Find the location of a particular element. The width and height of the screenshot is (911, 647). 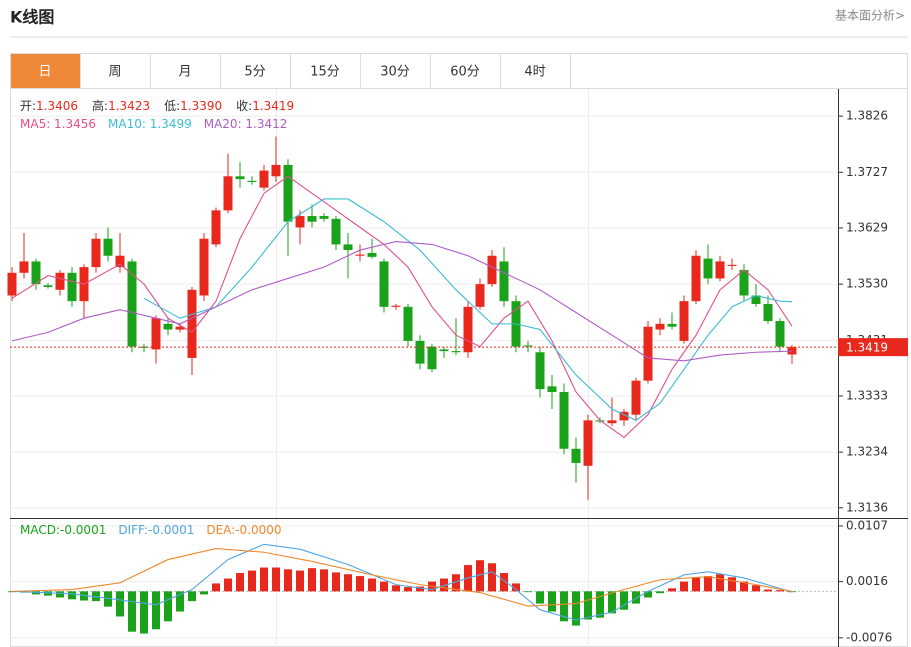

ma-legend: MA5: 1.3456 MA10: 1.3499 MA20: 1.3412 is located at coordinates (153, 124).